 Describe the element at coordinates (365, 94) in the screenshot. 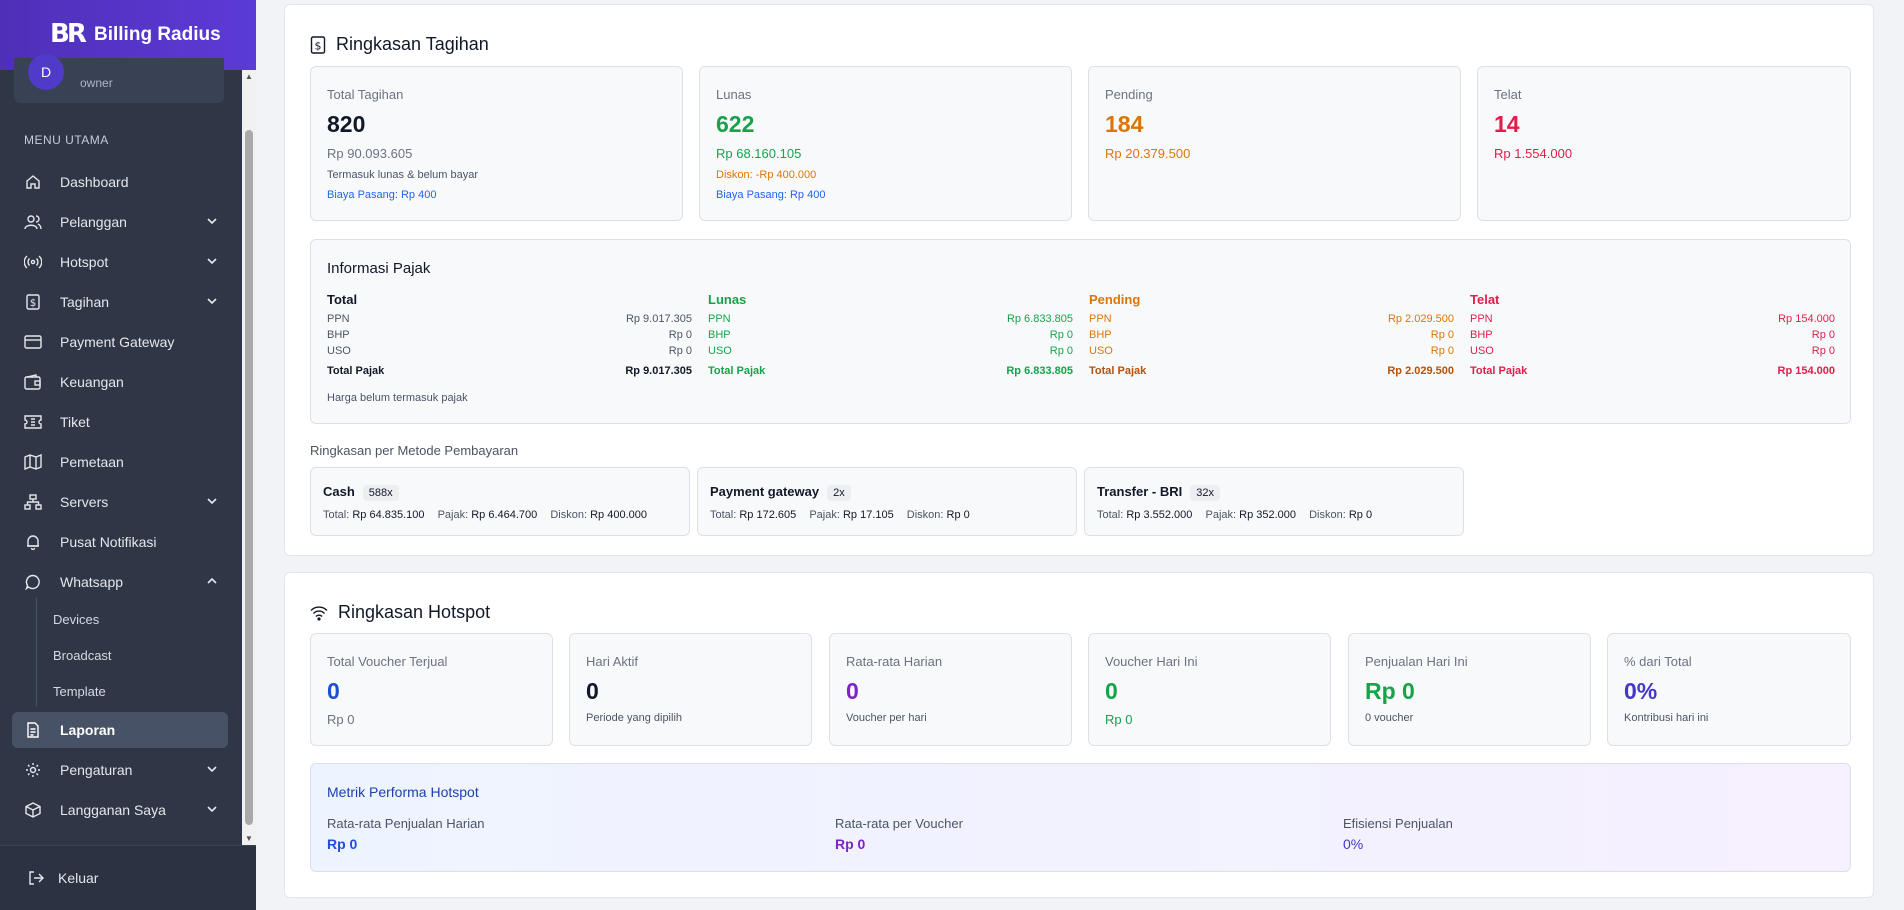

I see `card-label: Total Tagihan` at that location.